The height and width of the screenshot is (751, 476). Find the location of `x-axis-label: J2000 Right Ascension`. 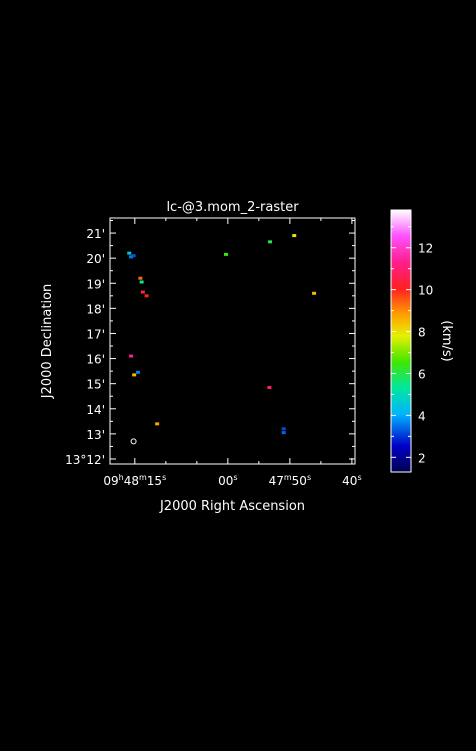

x-axis-label: J2000 Right Ascension is located at coordinates (232, 506).